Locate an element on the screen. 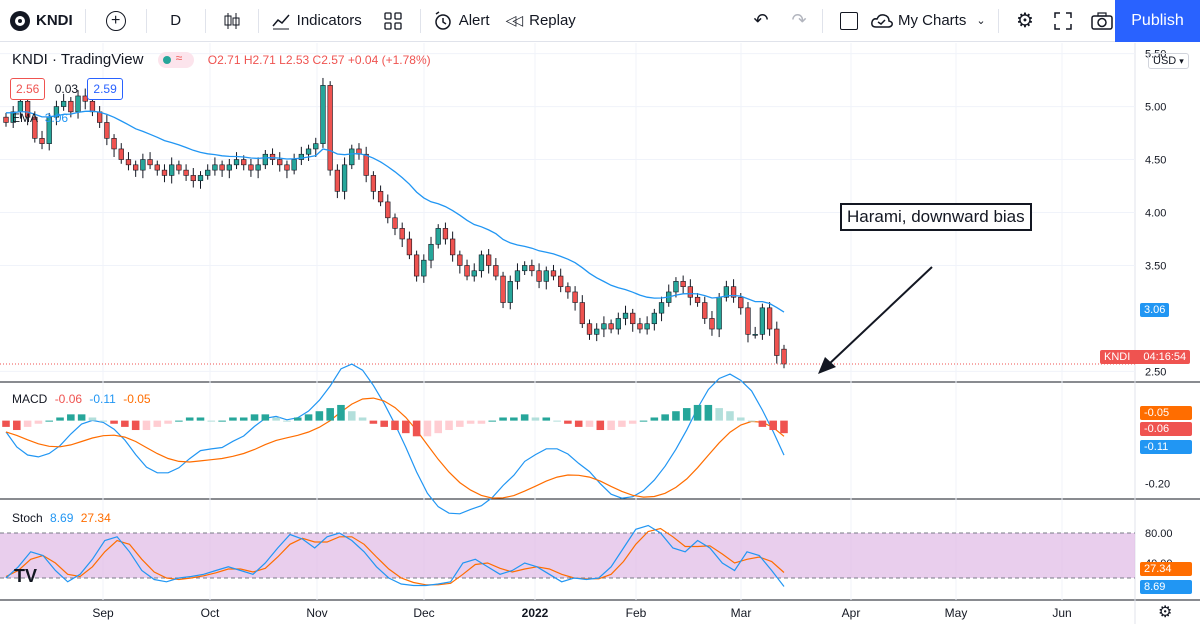 The image size is (1200, 624). spread-value: 0.03 is located at coordinates (66, 89).